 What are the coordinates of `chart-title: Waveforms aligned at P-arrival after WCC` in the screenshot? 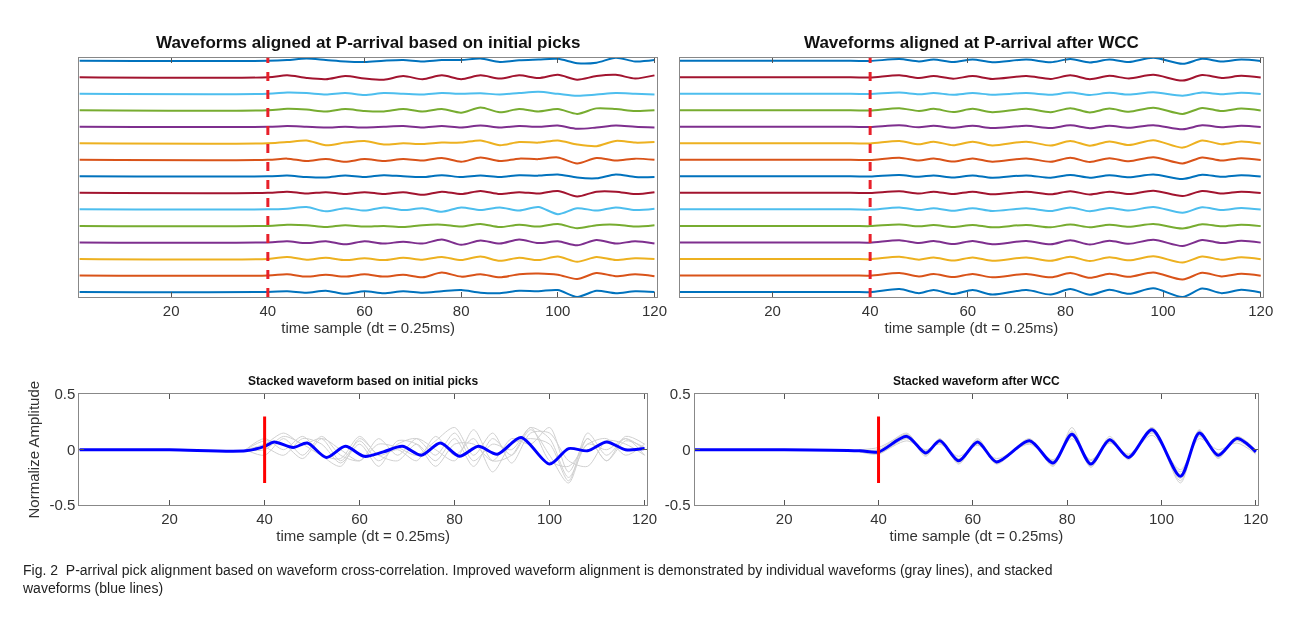 It's located at (971, 42).